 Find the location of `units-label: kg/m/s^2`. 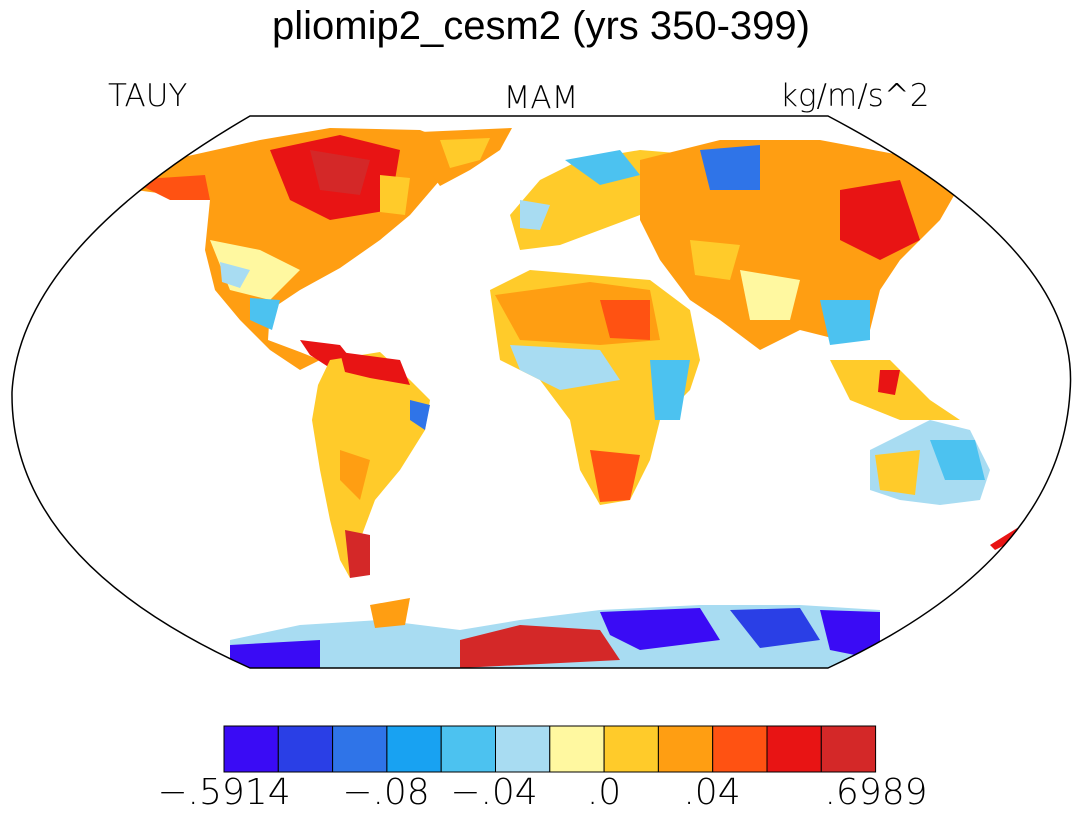

units-label: kg/m/s^2 is located at coordinates (855, 96).